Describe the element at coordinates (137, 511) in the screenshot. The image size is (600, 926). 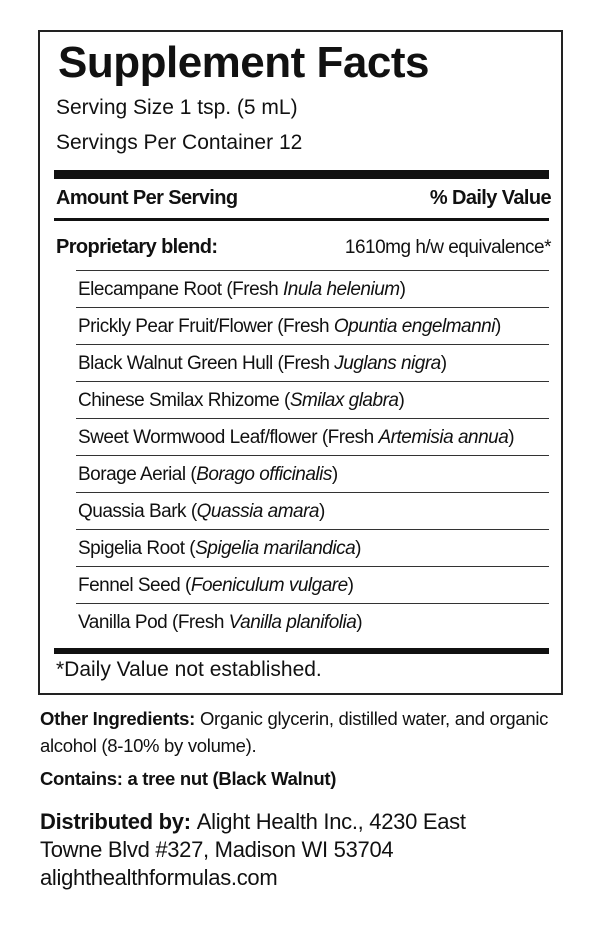
I see `ingredient-text: Quassia Bark (` at that location.